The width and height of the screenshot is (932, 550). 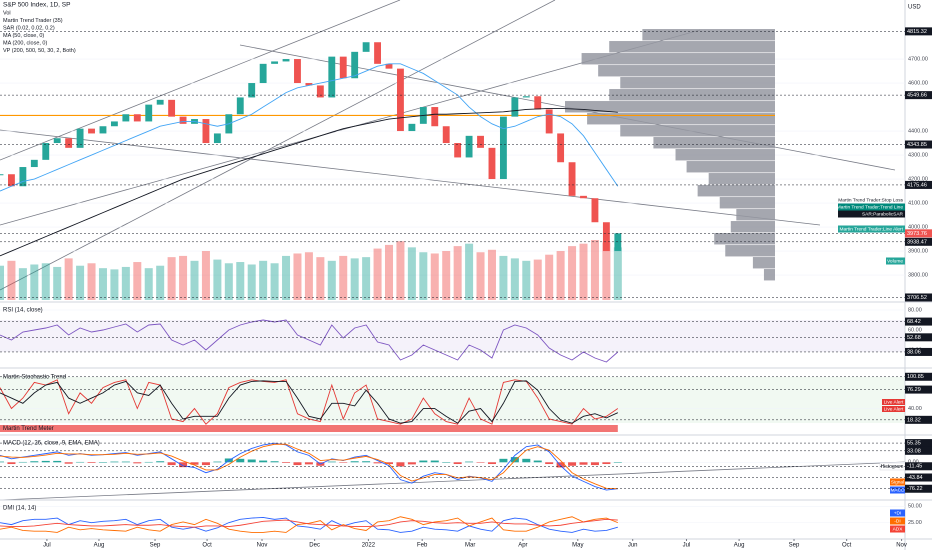 I want to click on y-tick-label: 40.00, so click(x=915, y=409).